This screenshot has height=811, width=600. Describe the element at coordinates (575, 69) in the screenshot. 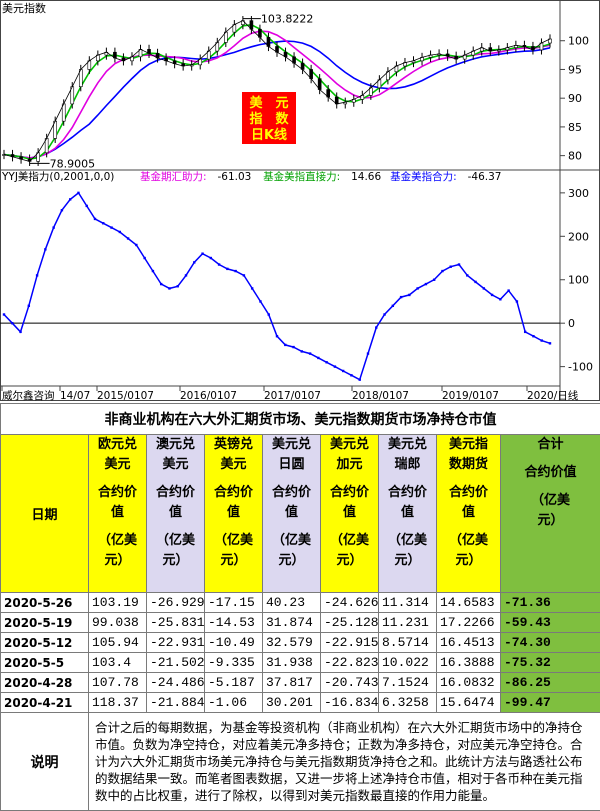

I see `y-tick-label: 95` at that location.